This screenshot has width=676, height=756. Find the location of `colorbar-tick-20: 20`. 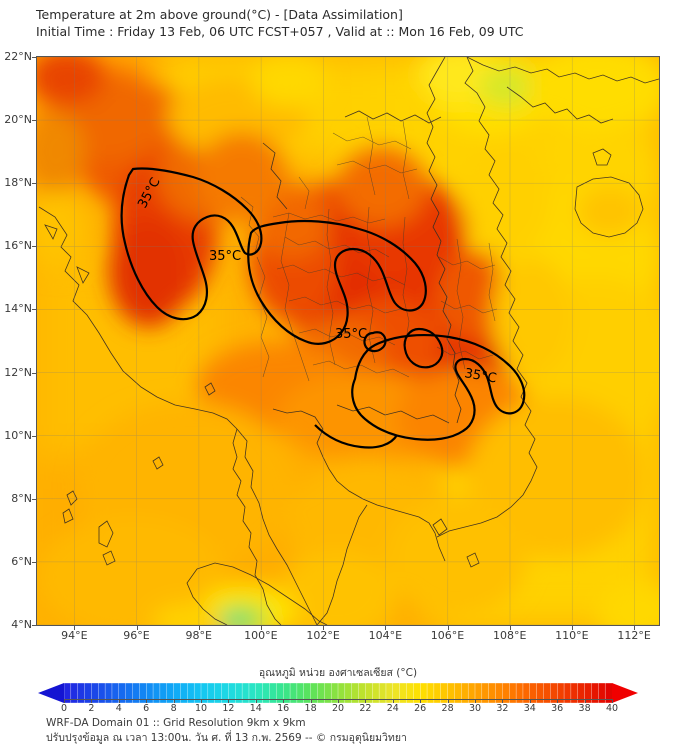

colorbar-tick-20: 20 is located at coordinates (338, 708).